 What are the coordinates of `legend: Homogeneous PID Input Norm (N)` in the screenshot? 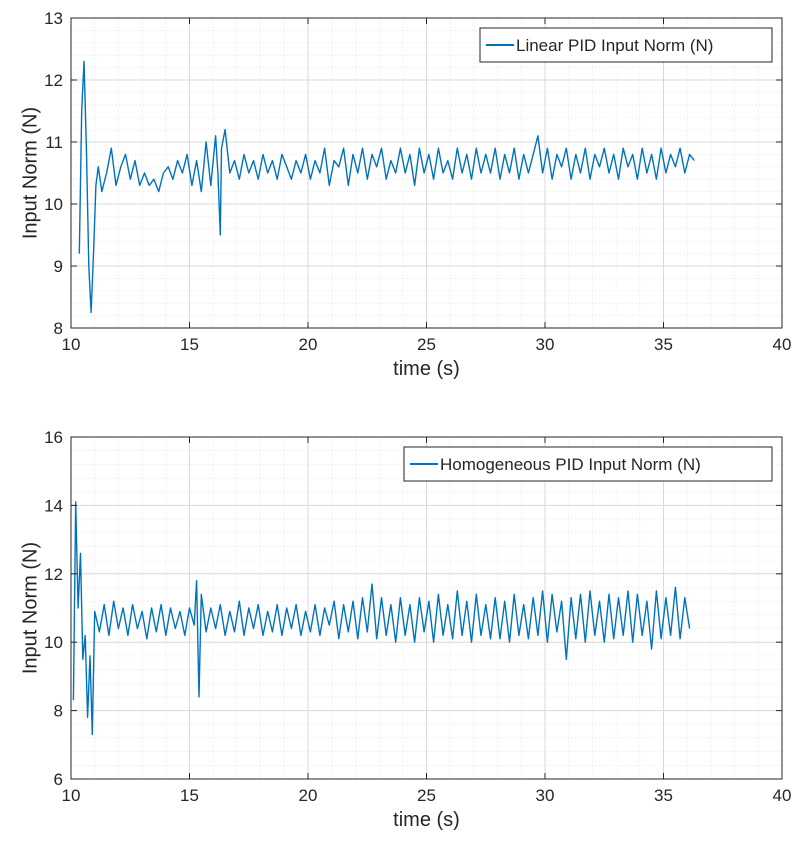 It's located at (588, 464).